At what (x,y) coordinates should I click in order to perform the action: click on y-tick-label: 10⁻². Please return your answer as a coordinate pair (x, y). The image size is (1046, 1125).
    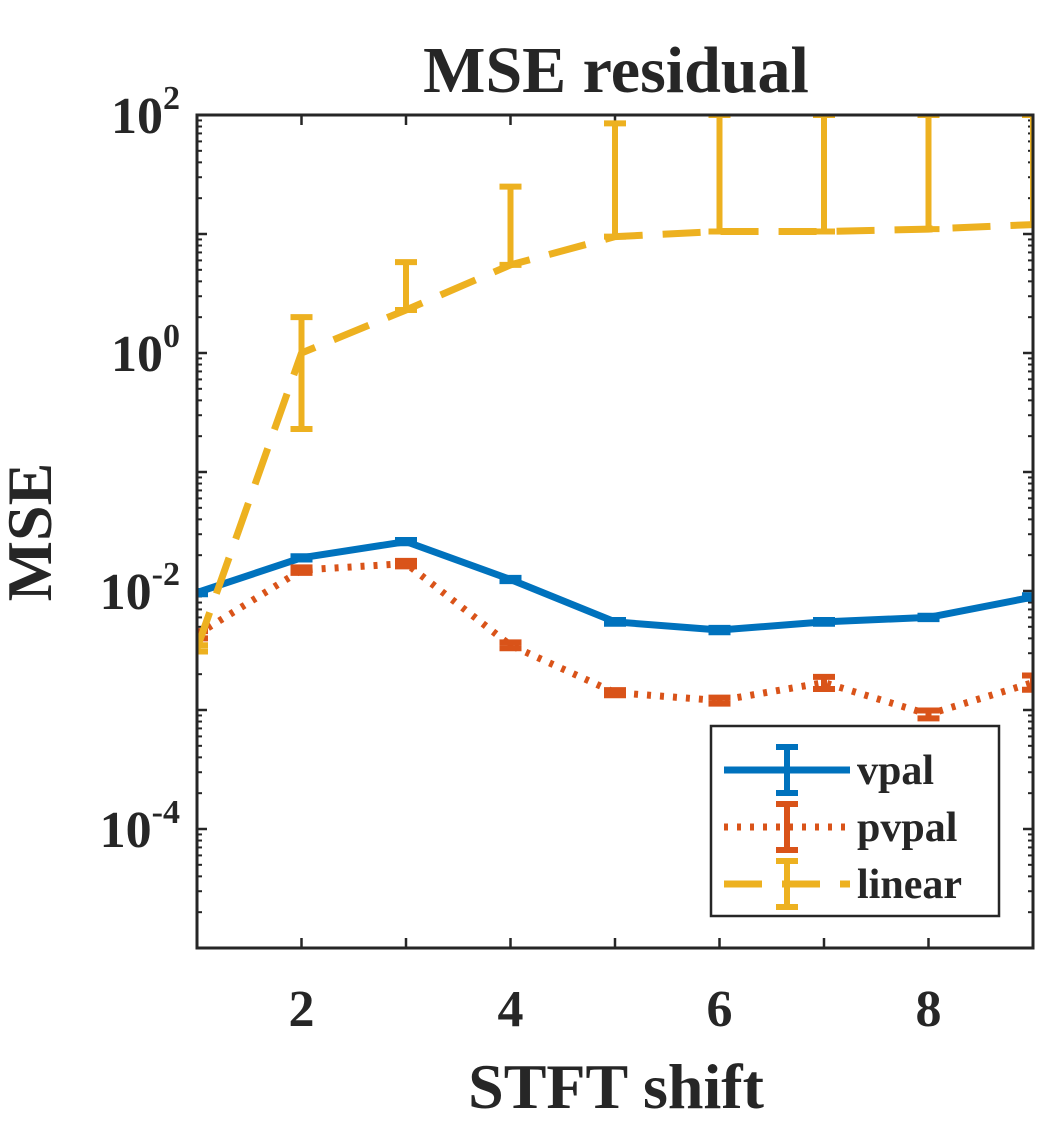
    Looking at the image, I should click on (140, 588).